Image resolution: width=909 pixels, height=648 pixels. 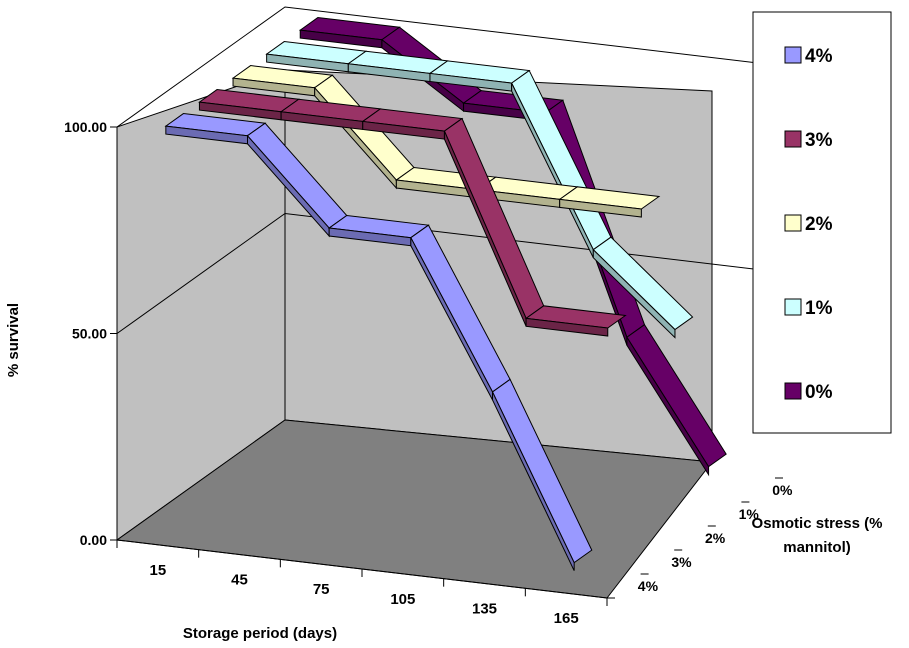 I want to click on legend-label: 3%, so click(x=819, y=140).